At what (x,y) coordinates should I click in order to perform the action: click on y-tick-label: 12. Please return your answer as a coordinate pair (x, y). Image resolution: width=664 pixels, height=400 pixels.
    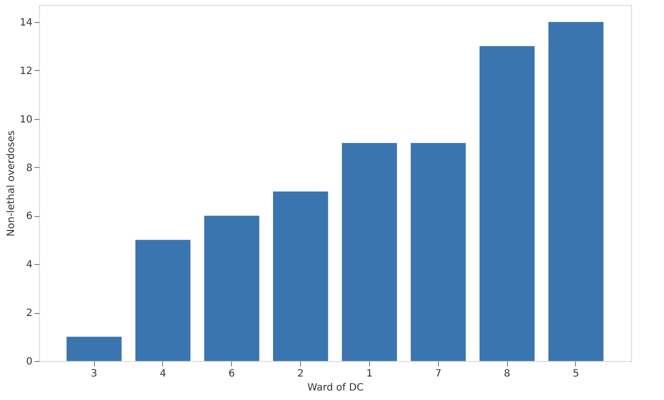
    Looking at the image, I should click on (26, 71).